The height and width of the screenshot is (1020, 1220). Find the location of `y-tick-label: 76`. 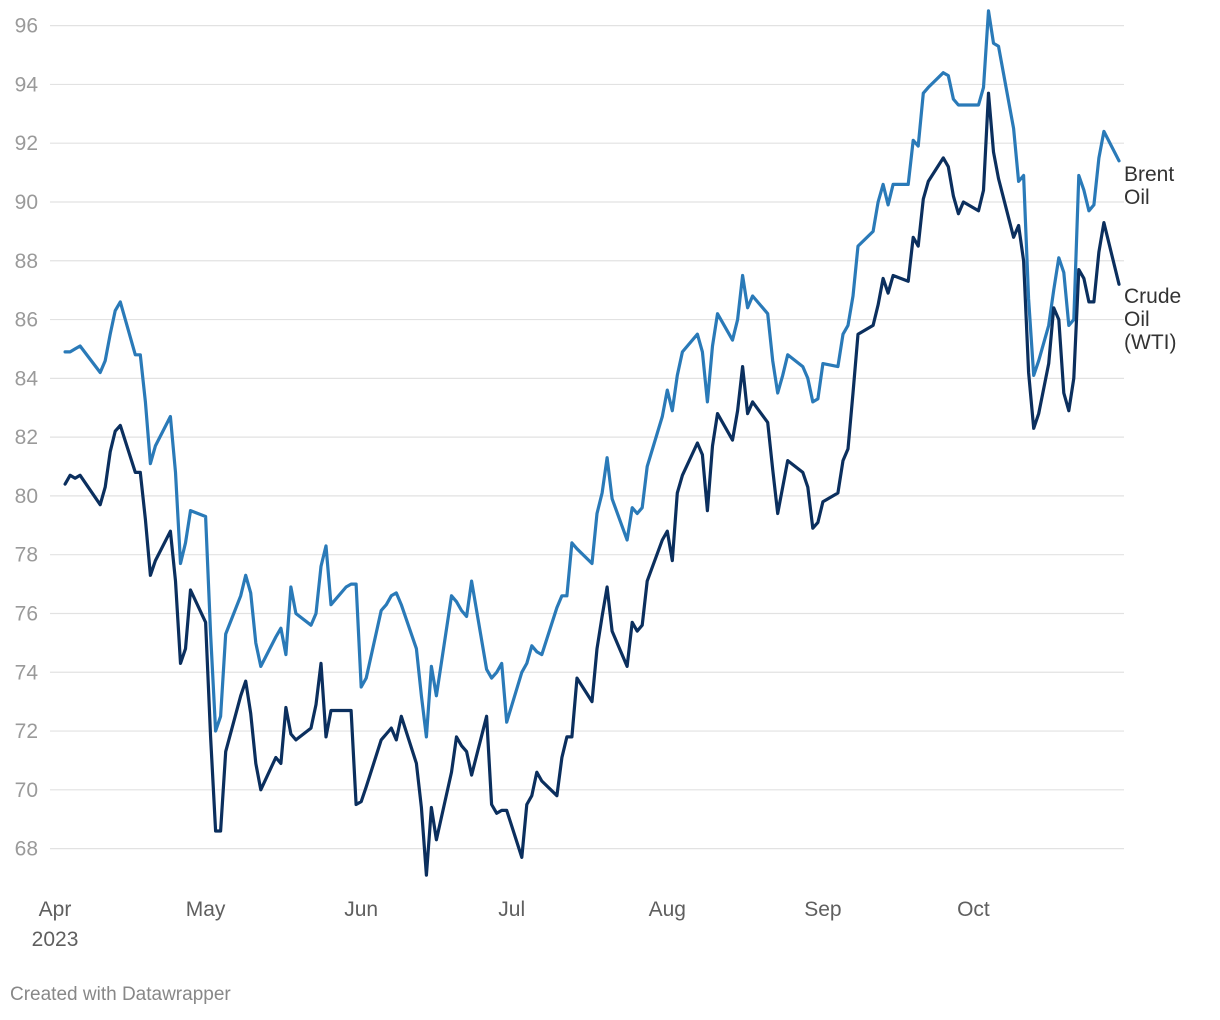

y-tick-label: 76 is located at coordinates (26, 613).